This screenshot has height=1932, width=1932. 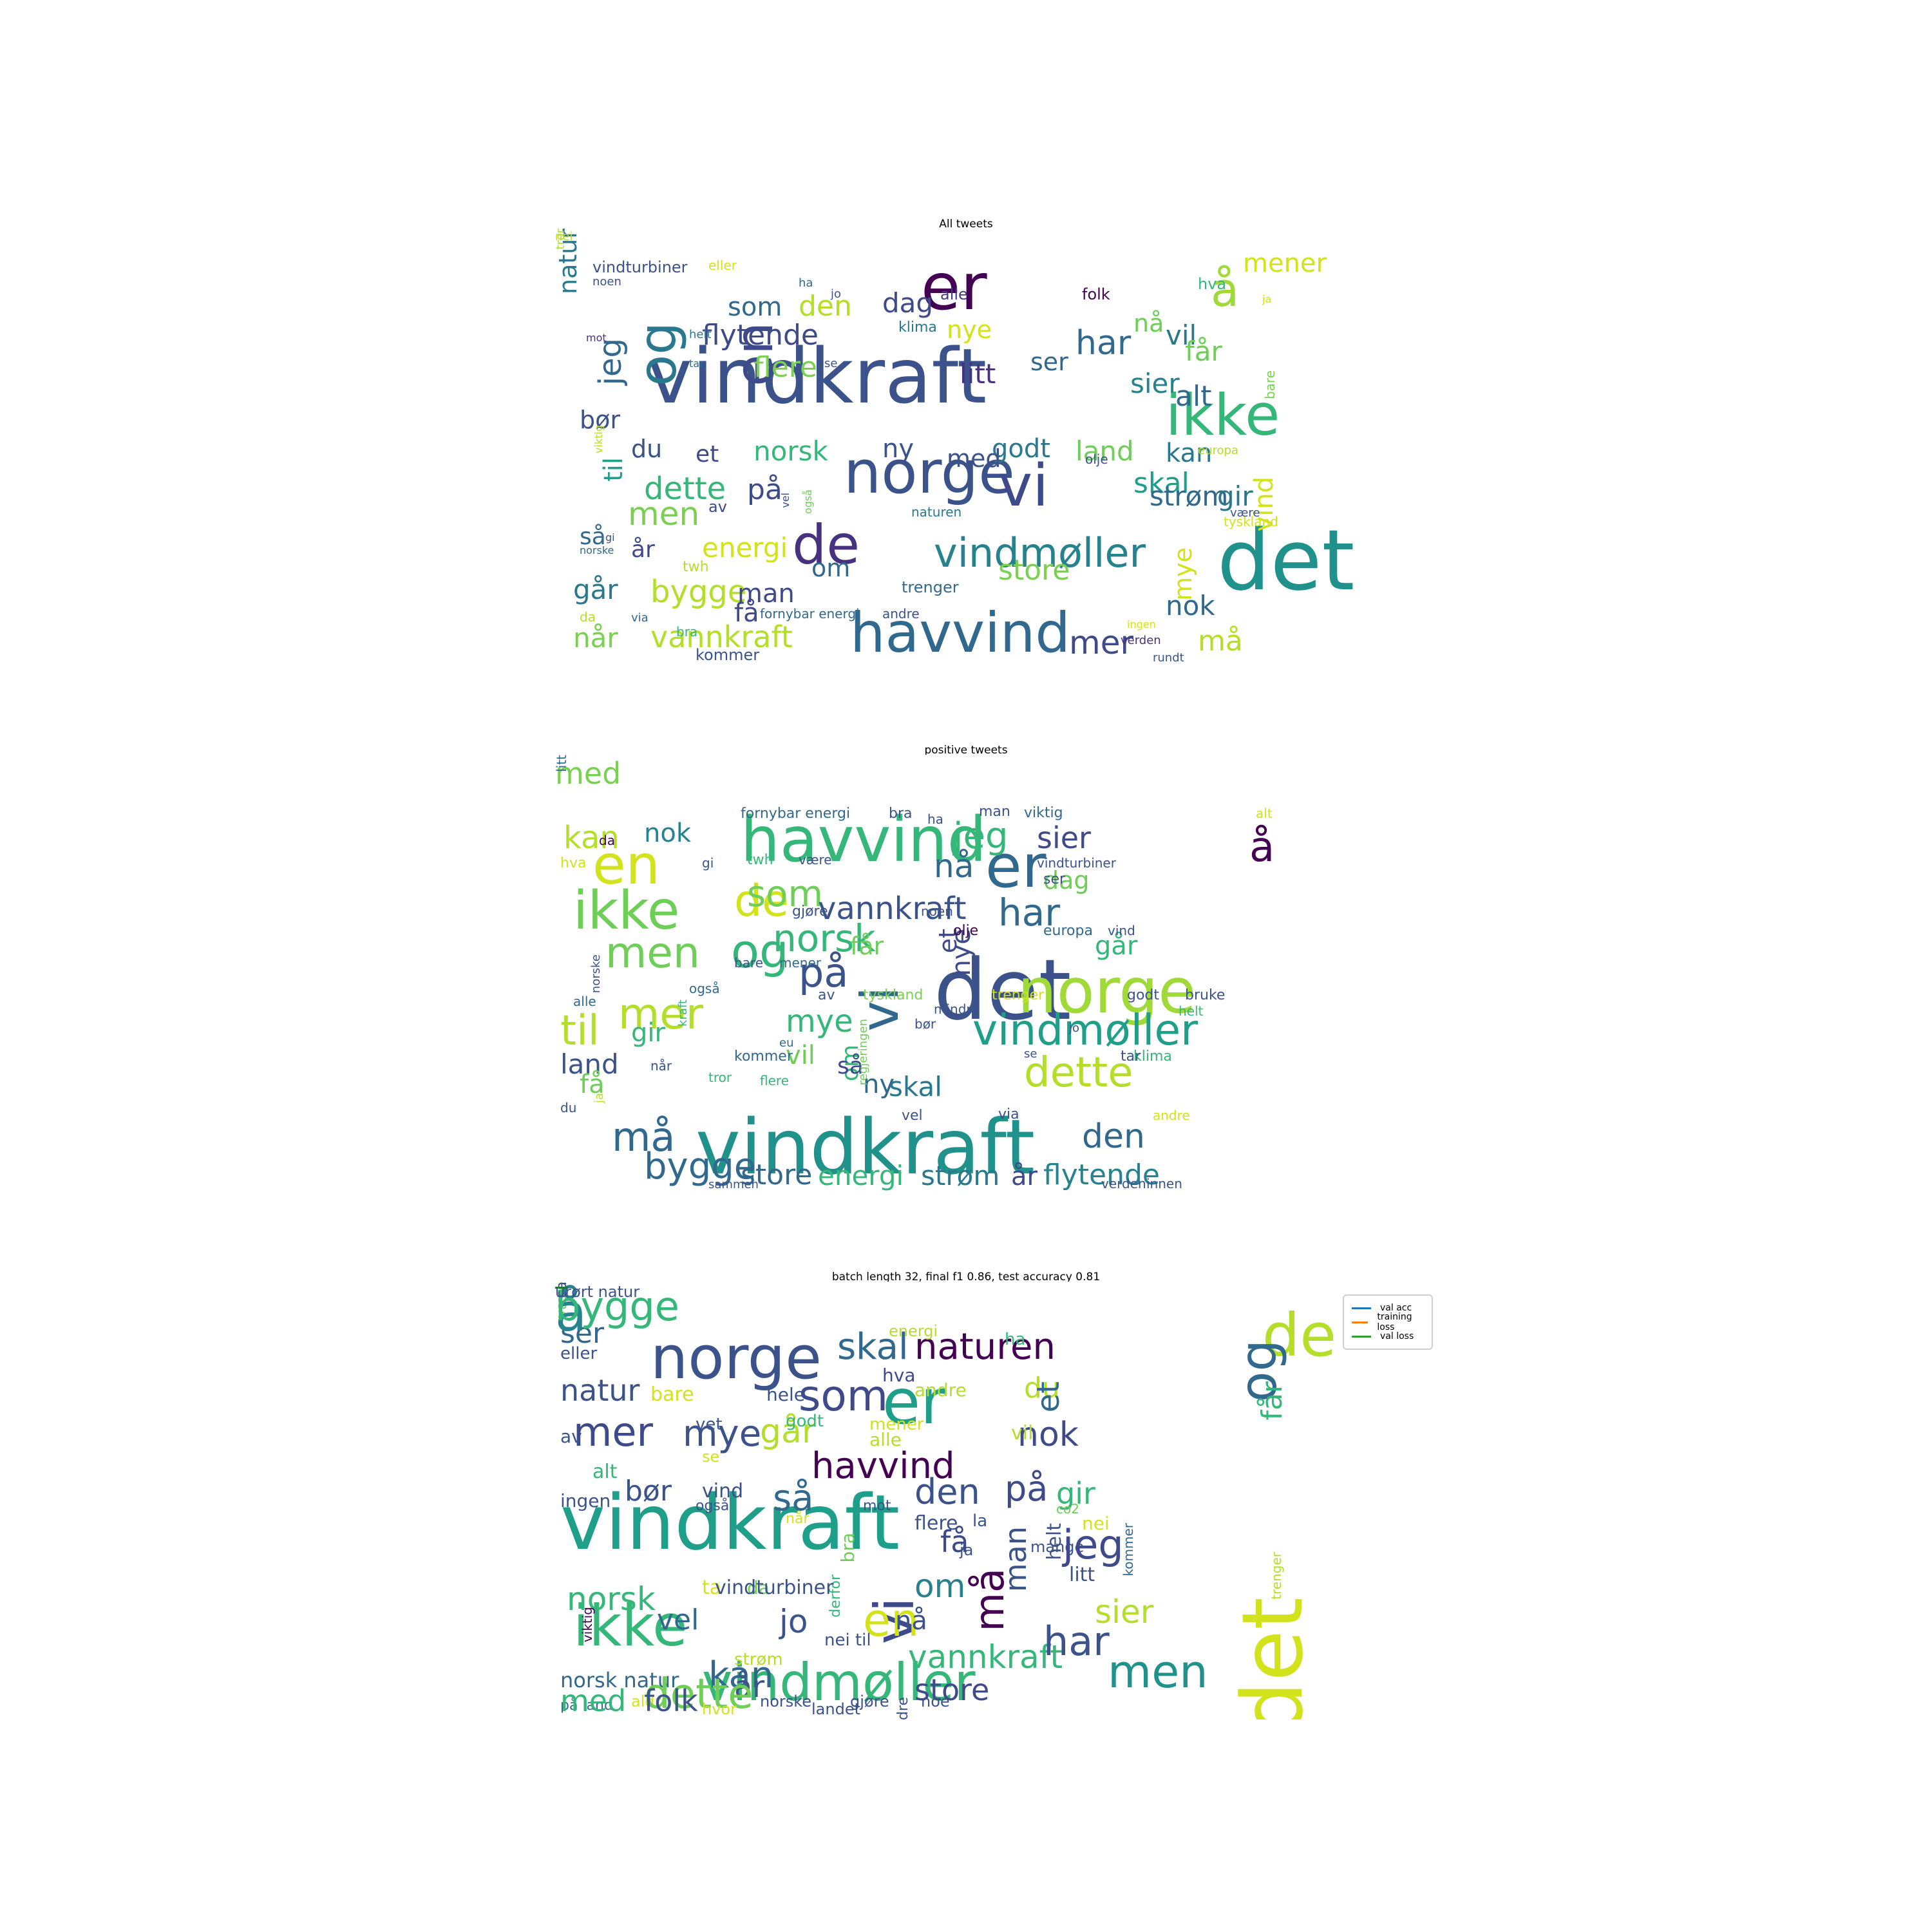 I want to click on word-bare: bare, so click(x=1270, y=384).